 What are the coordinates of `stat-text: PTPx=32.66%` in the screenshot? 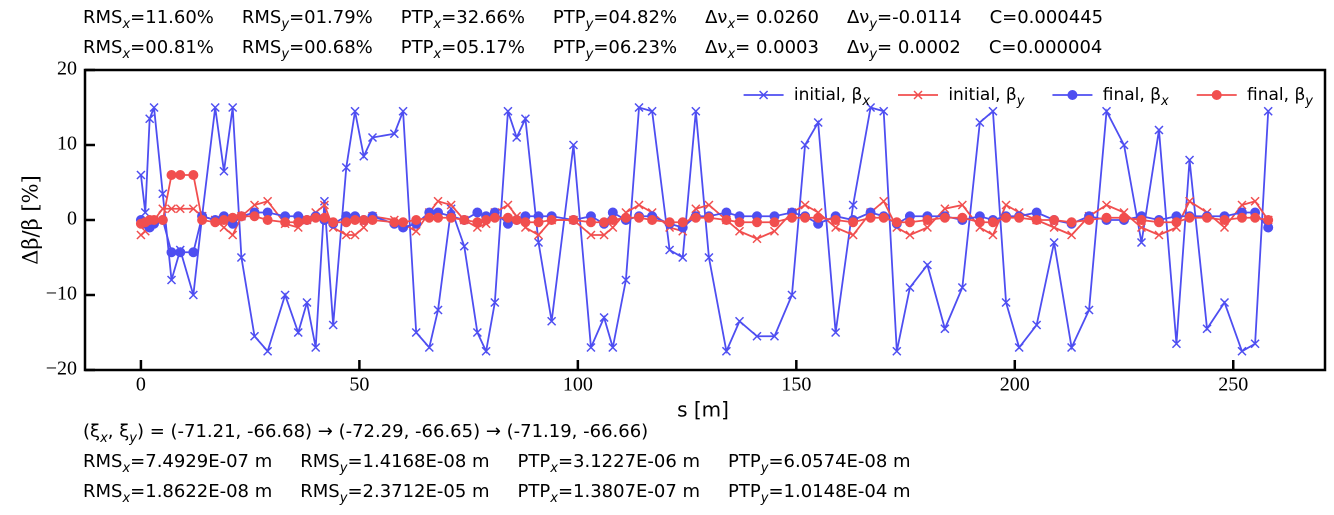 It's located at (463, 19).